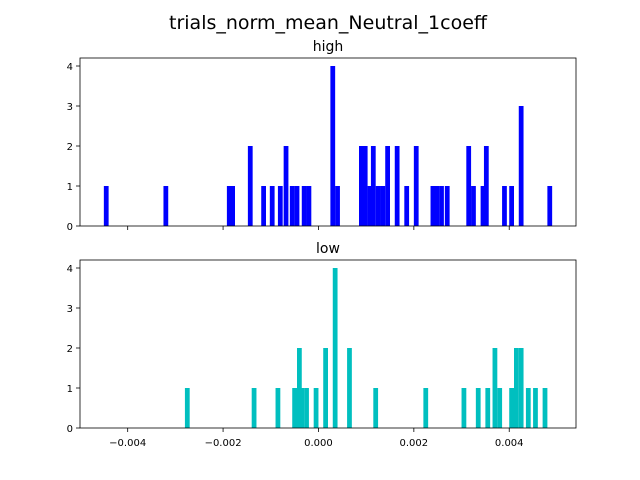 The width and height of the screenshot is (640, 480). What do you see at coordinates (318, 443) in the screenshot?
I see `x-tick-label: 0.000` at bounding box center [318, 443].